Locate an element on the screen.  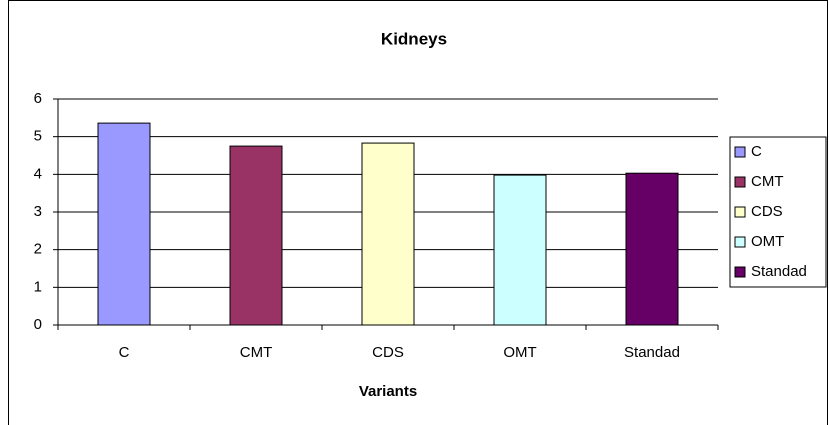
x-tick-label: C is located at coordinates (124, 352).